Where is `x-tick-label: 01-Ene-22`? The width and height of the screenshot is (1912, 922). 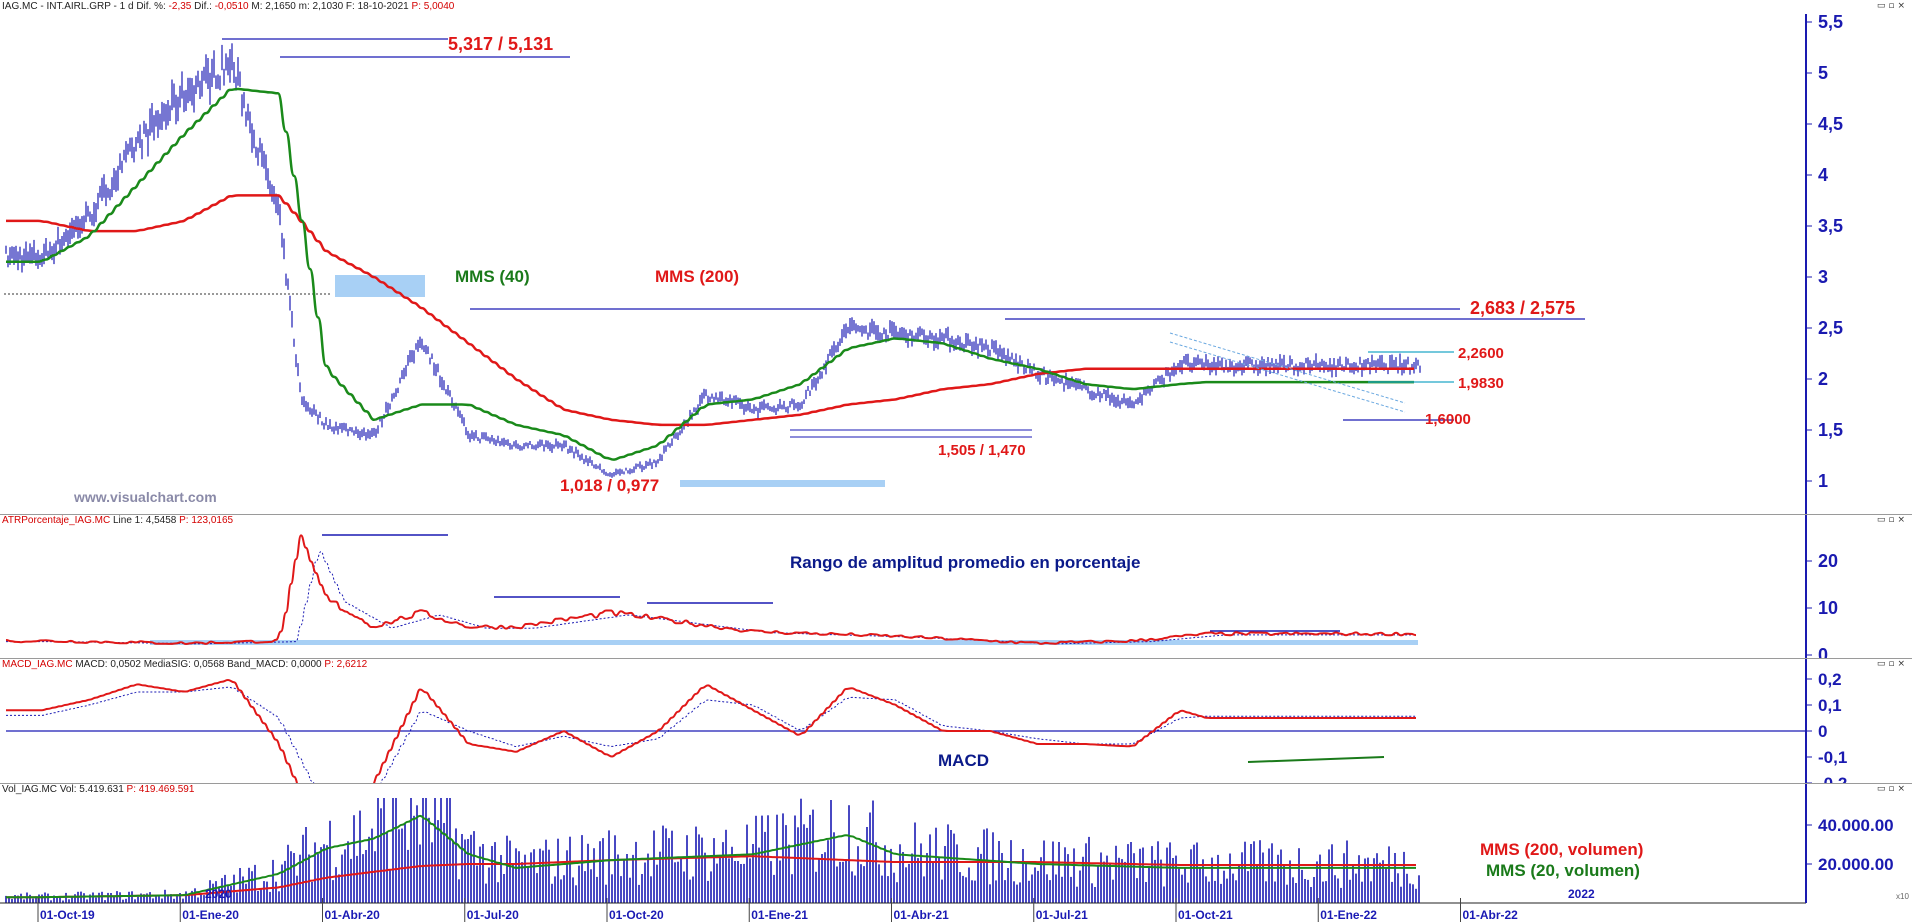 x-tick-label: 01-Ene-22 is located at coordinates (1348, 915).